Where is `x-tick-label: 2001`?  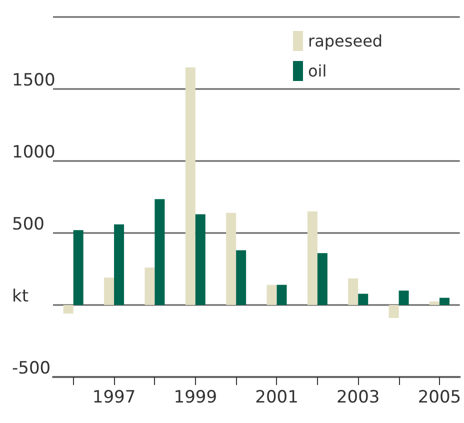
x-tick-label: 2001 is located at coordinates (276, 398).